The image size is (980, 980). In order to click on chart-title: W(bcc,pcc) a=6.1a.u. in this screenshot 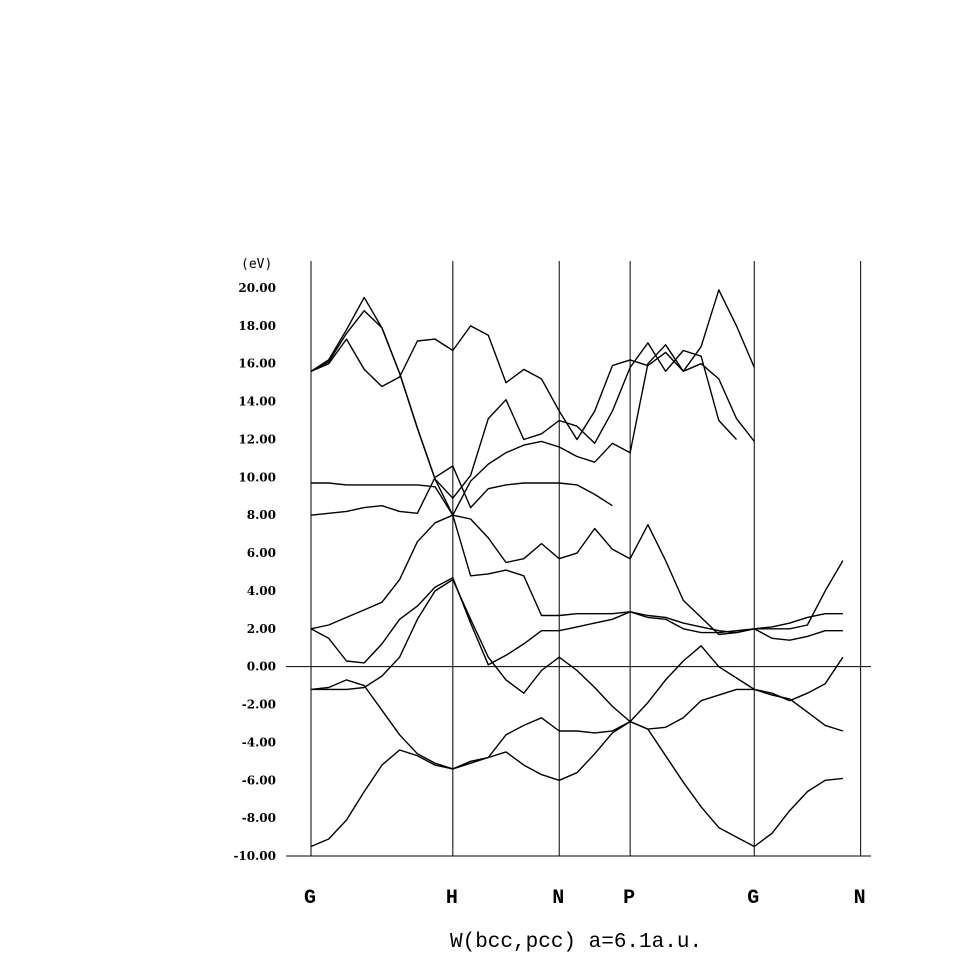, I will do `click(576, 942)`.